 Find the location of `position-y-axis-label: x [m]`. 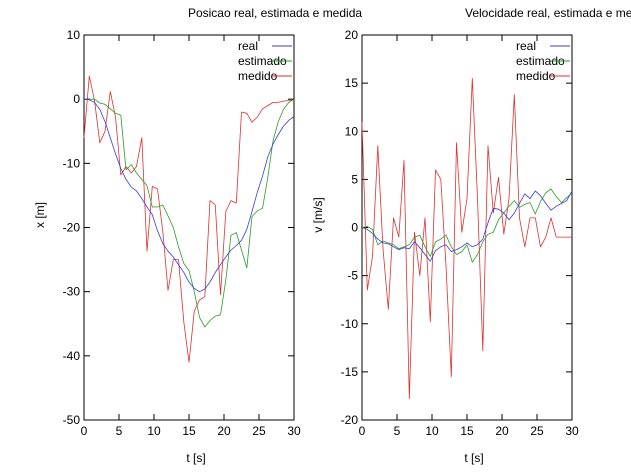

position-y-axis-label: x [m] is located at coordinates (40, 215).